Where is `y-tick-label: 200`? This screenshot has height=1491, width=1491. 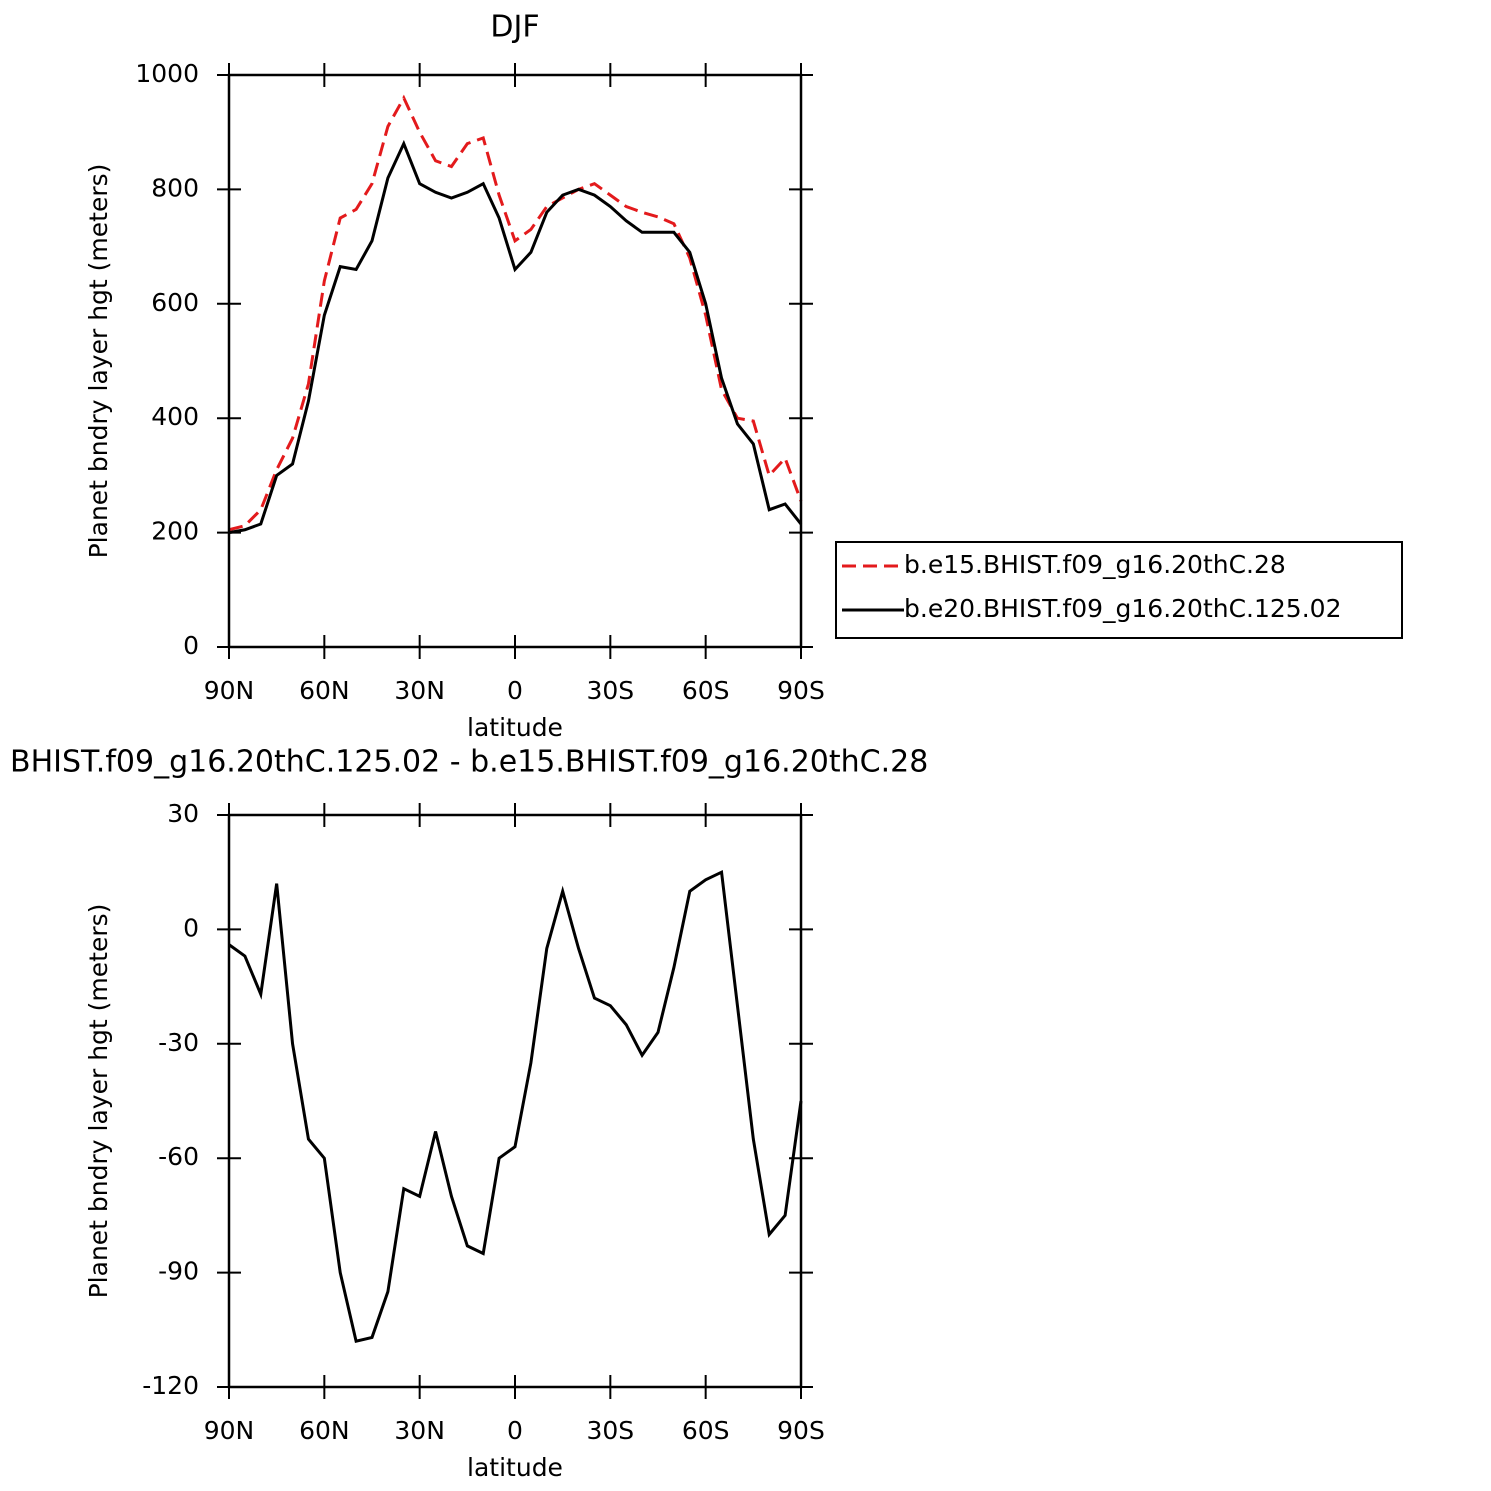
y-tick-label: 200 is located at coordinates (175, 531).